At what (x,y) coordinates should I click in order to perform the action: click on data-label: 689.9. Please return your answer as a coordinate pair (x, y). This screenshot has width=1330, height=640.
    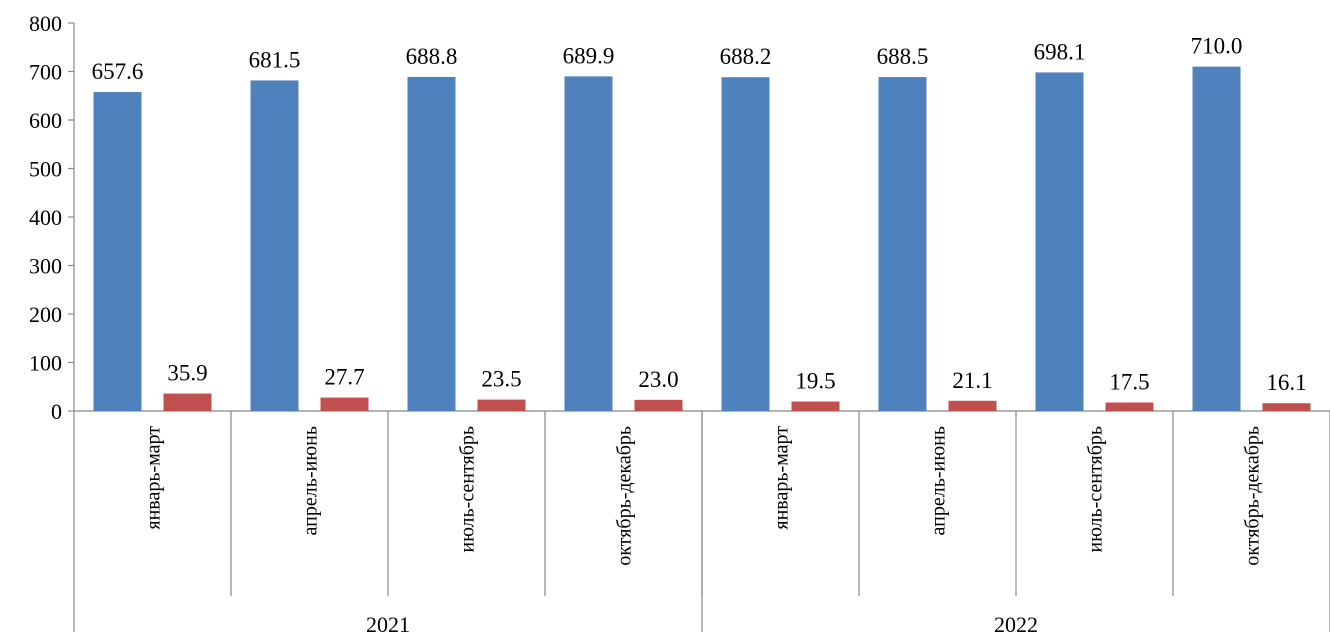
    Looking at the image, I should click on (589, 55).